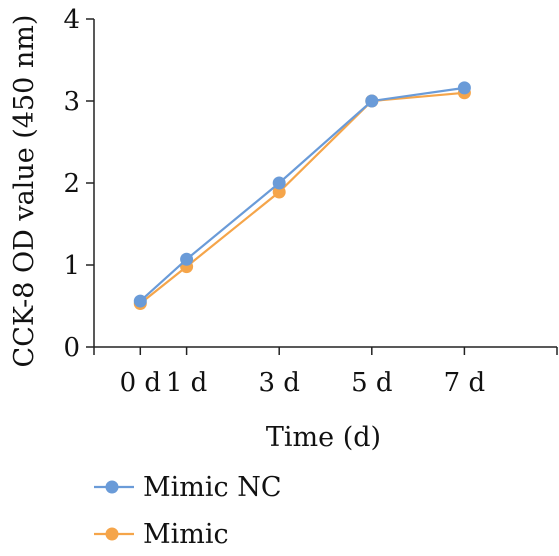  What do you see at coordinates (112, 487) in the screenshot?
I see `legend-marker-mimic-nc` at bounding box center [112, 487].